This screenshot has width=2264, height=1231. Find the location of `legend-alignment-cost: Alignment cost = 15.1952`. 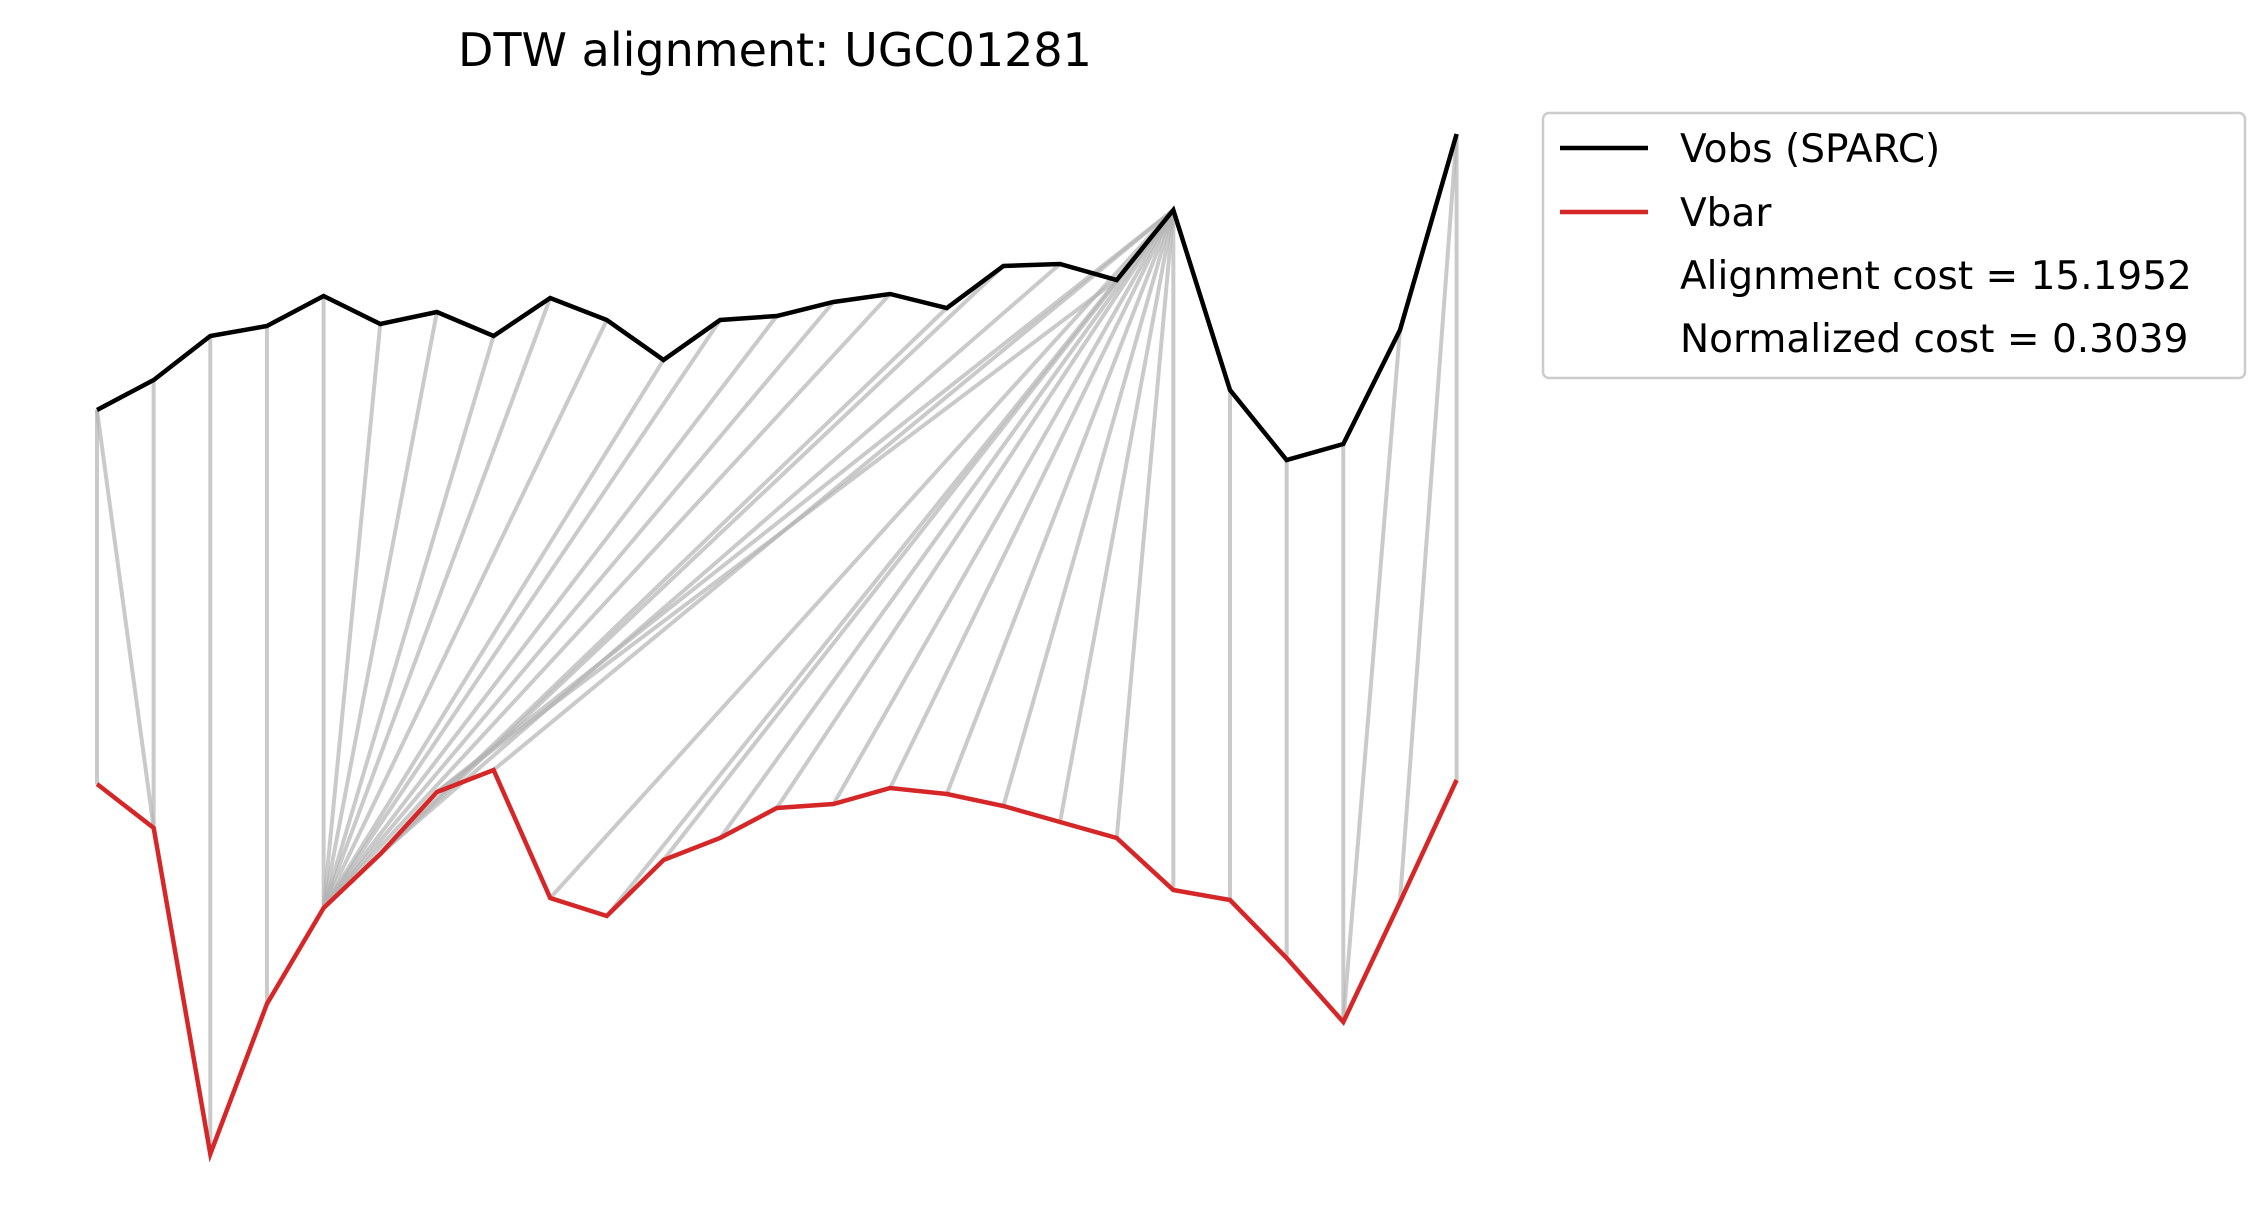

legend-alignment-cost: Alignment cost = 15.1952 is located at coordinates (1936, 276).